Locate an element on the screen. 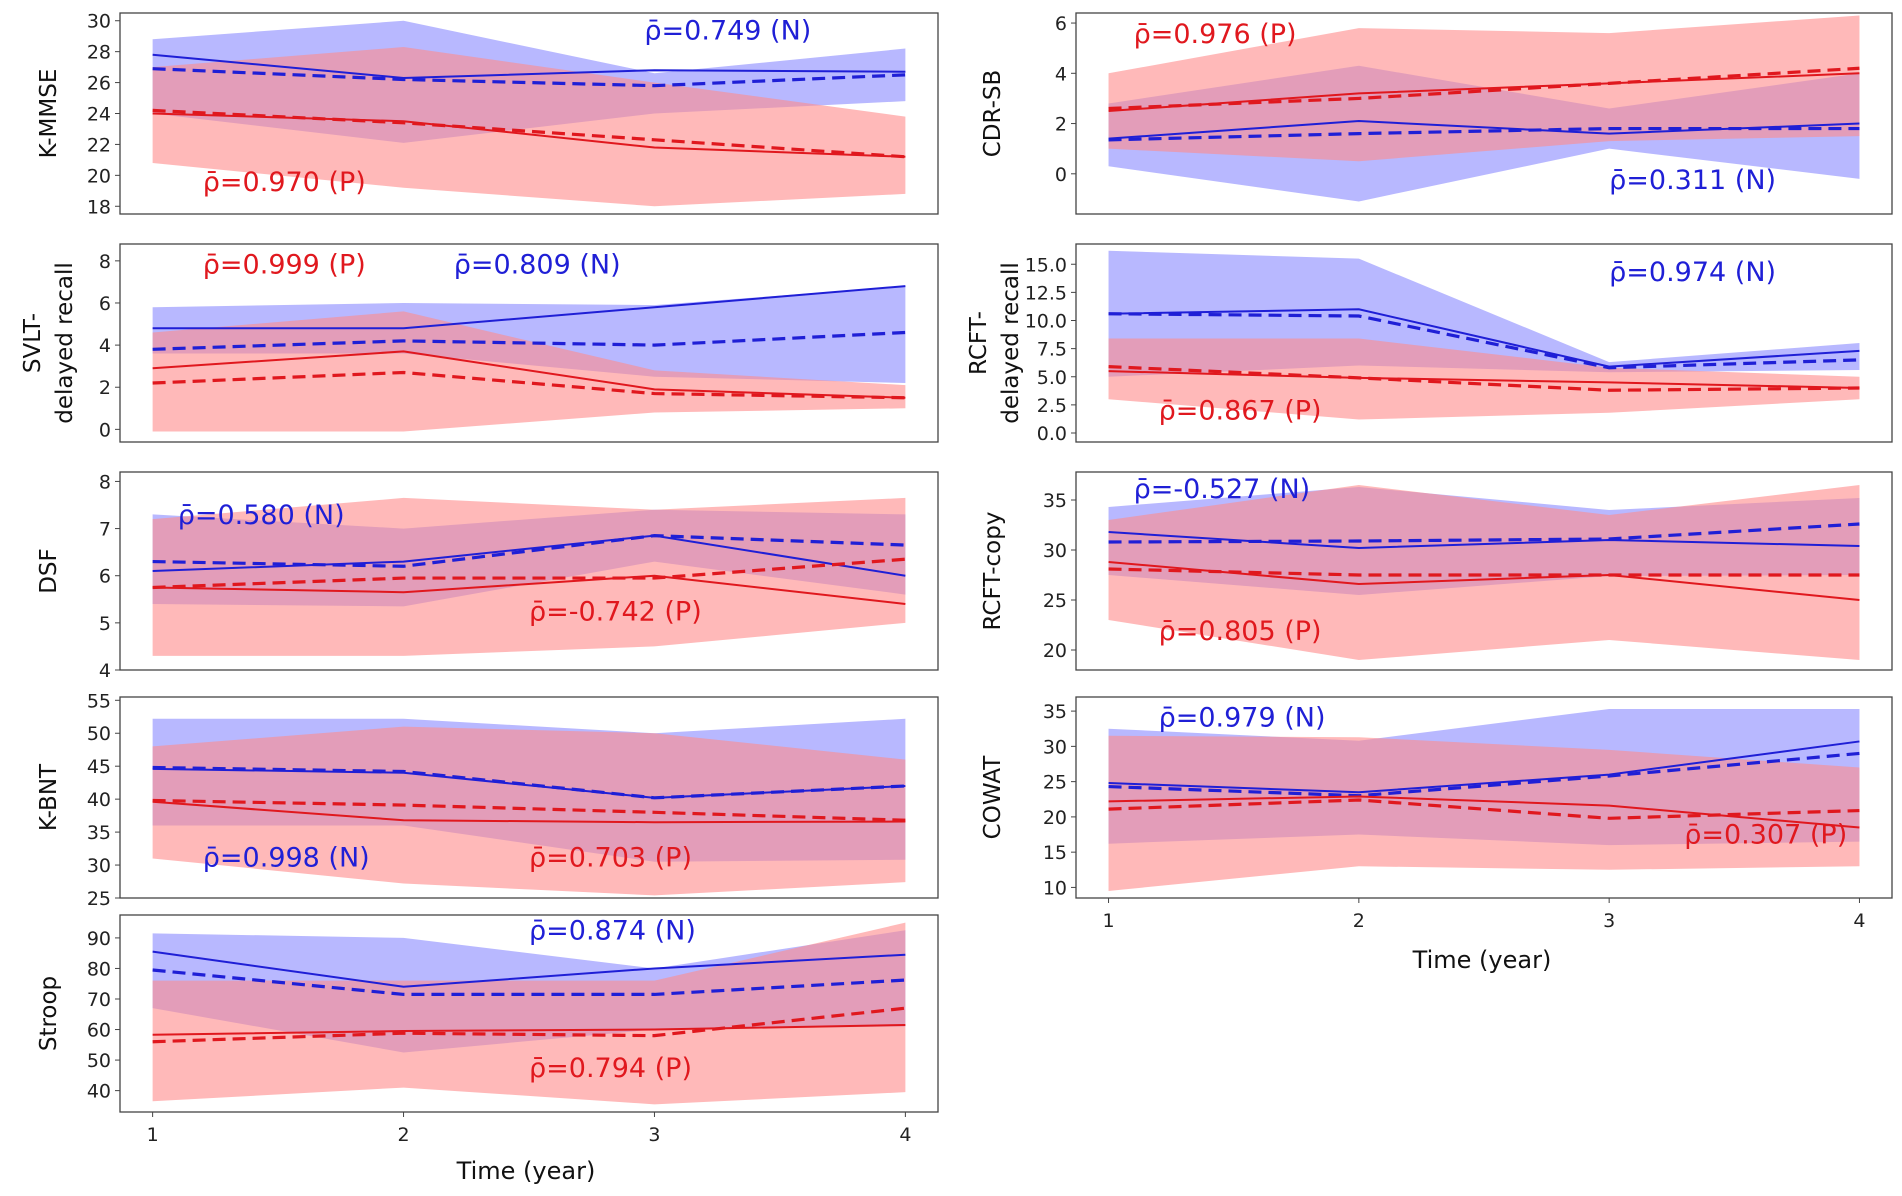  rho-annotation-N: ρ̄=0.974 (N) is located at coordinates (1692, 272).